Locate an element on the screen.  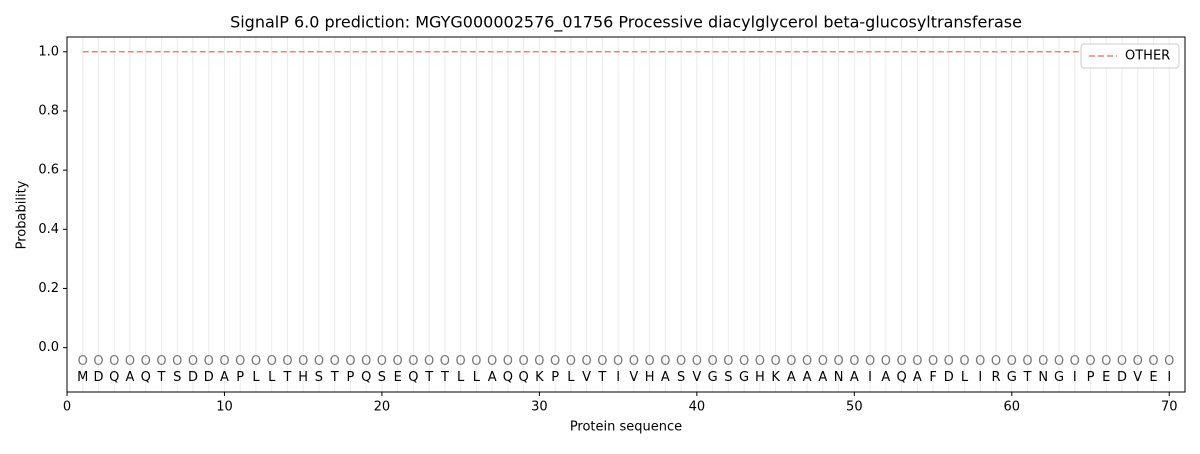
legend-label: OTHER is located at coordinates (1147, 56).